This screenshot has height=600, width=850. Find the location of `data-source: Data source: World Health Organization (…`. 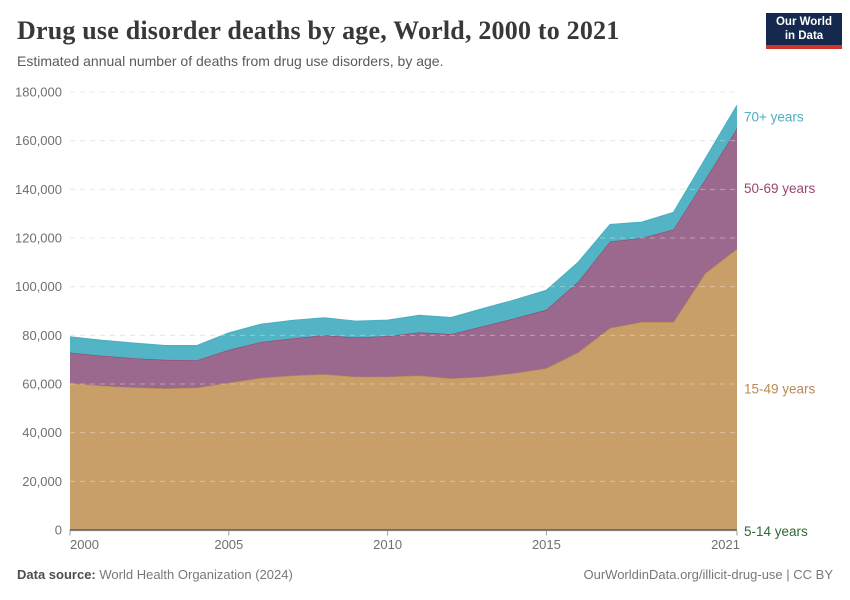

data-source: Data source: World Health Organization (… is located at coordinates (155, 574).